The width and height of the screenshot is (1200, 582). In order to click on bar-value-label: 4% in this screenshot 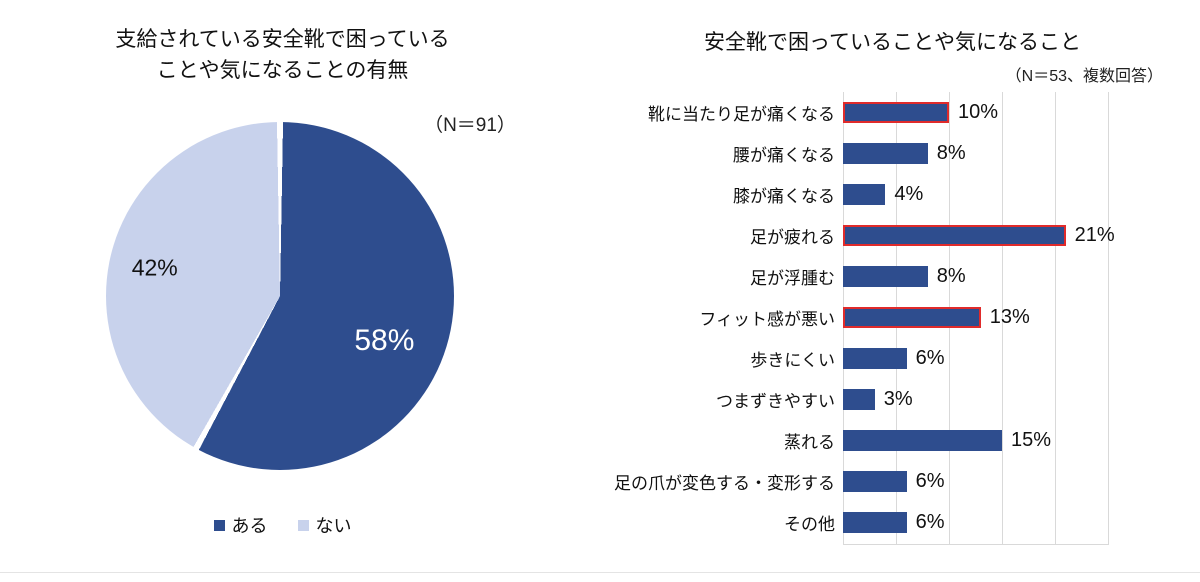, I will do `click(909, 194)`.